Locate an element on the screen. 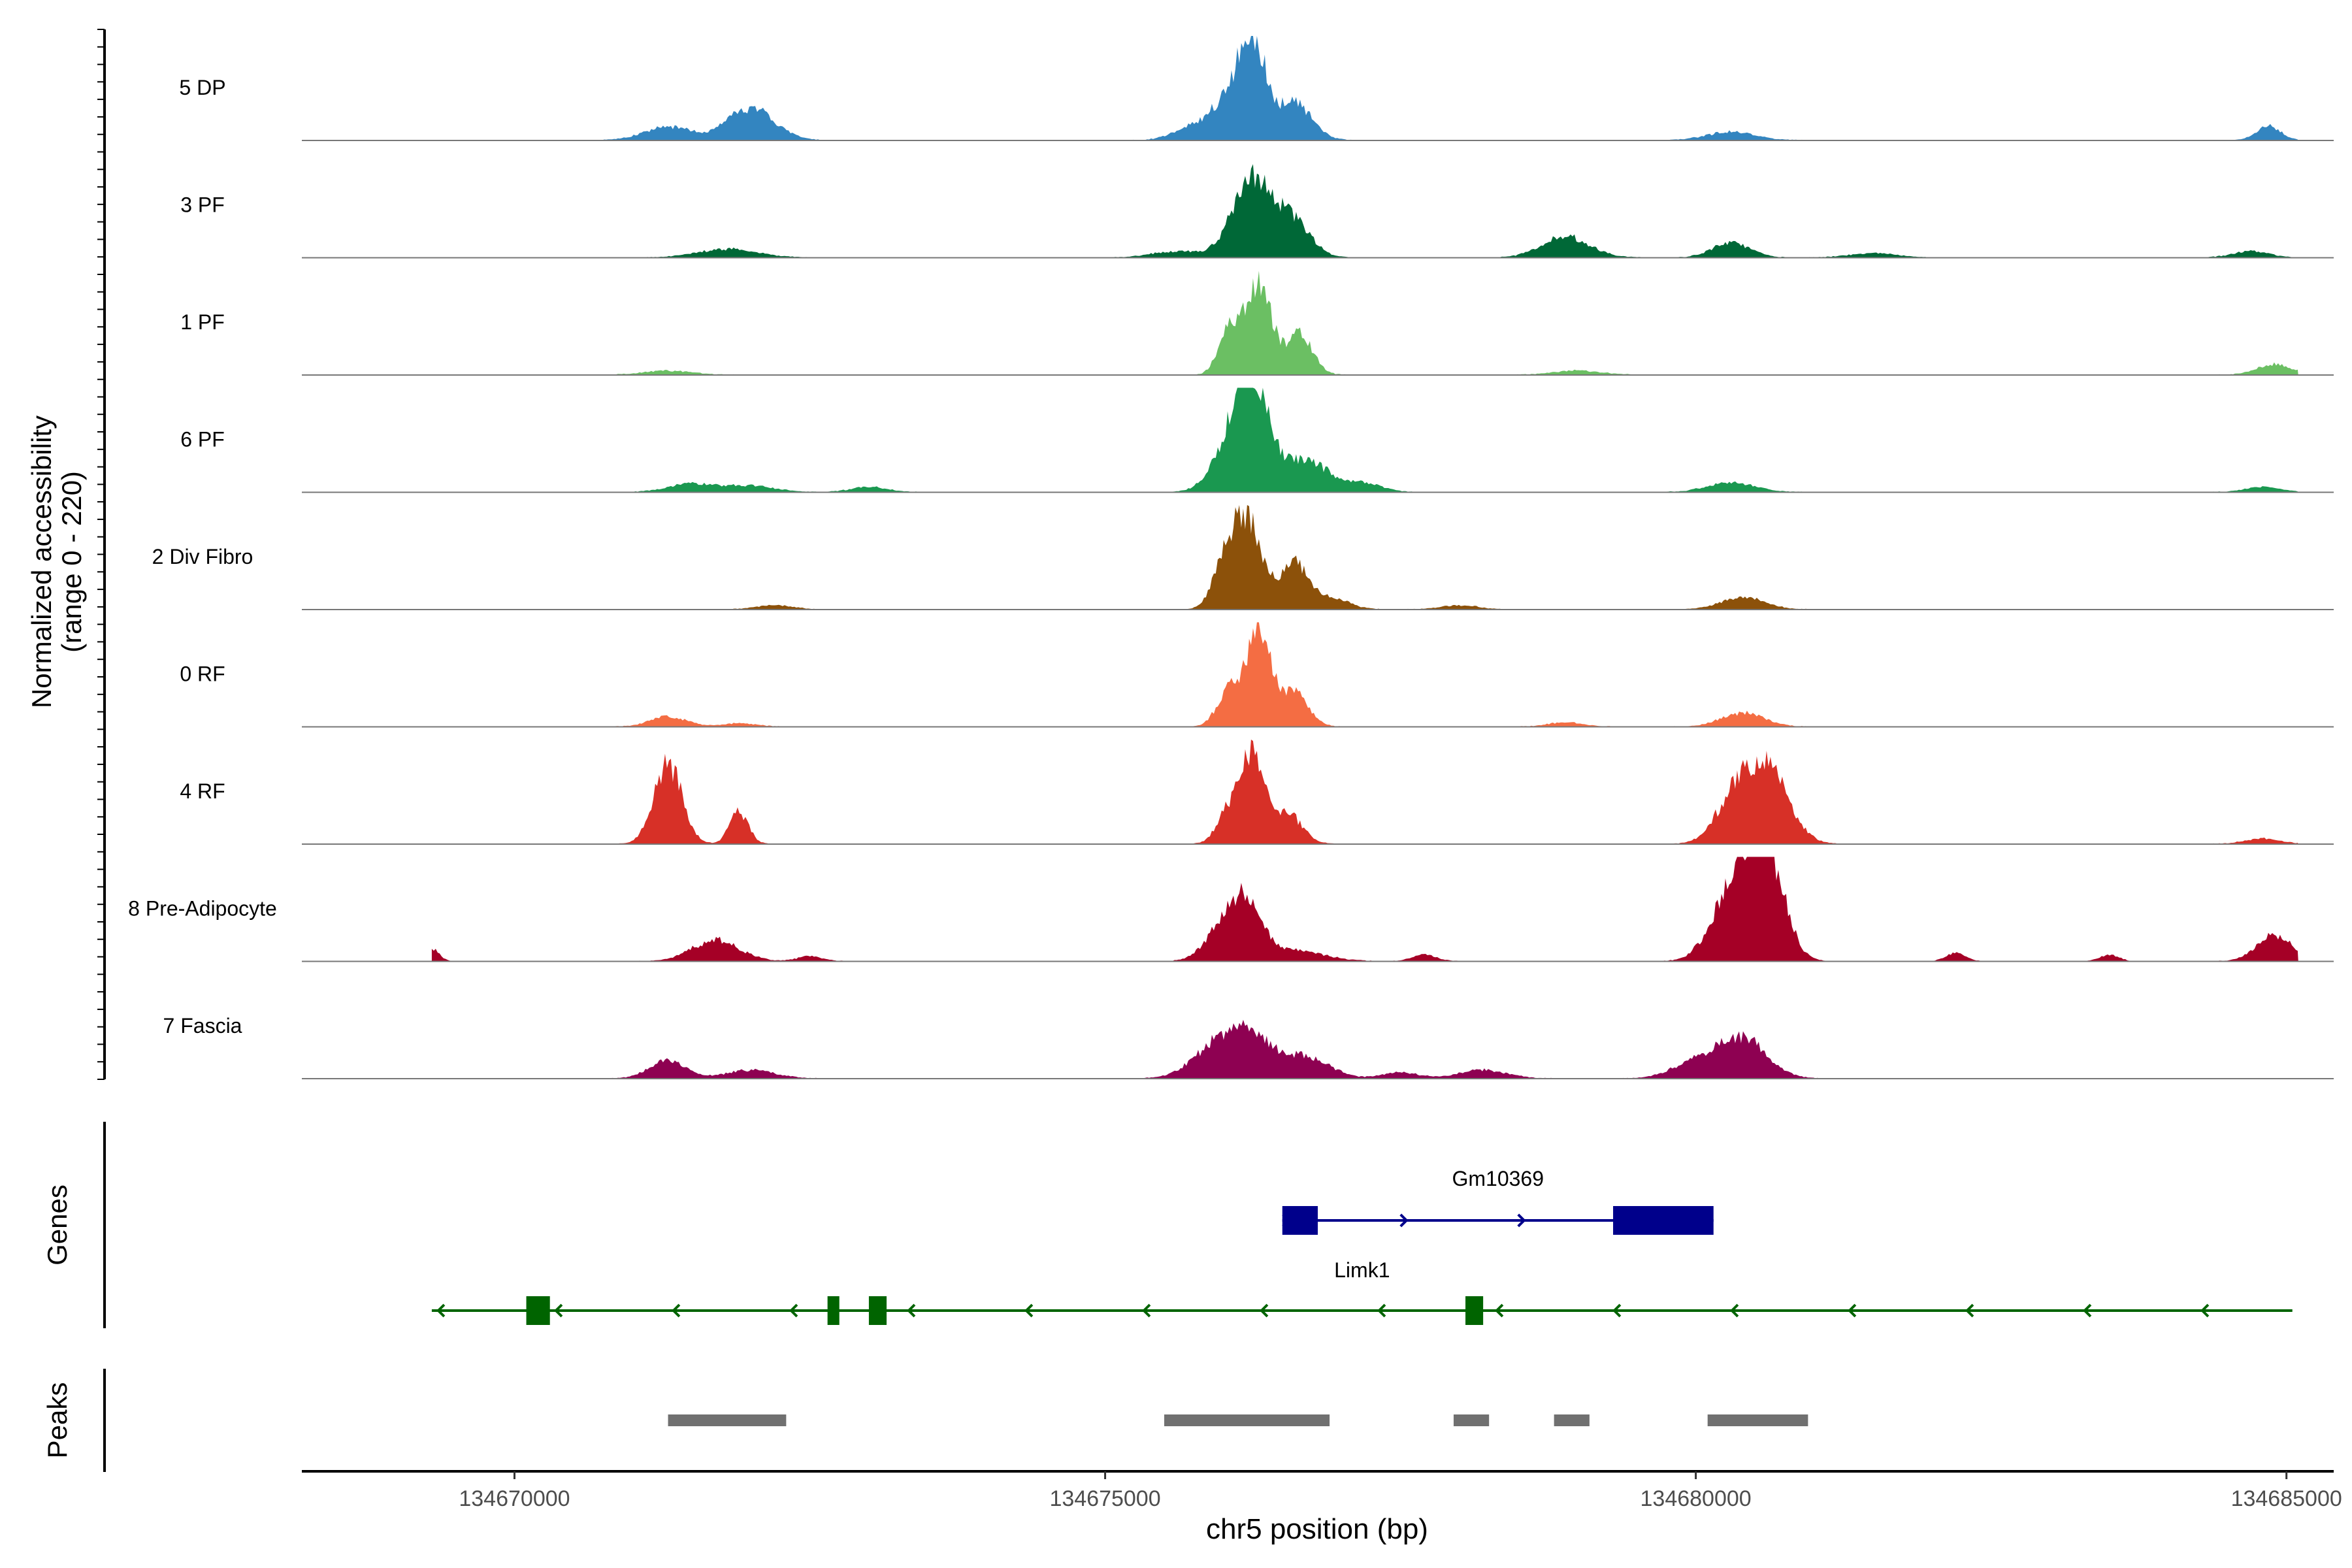  x-tick-label: 134685000 is located at coordinates (2286, 1498).